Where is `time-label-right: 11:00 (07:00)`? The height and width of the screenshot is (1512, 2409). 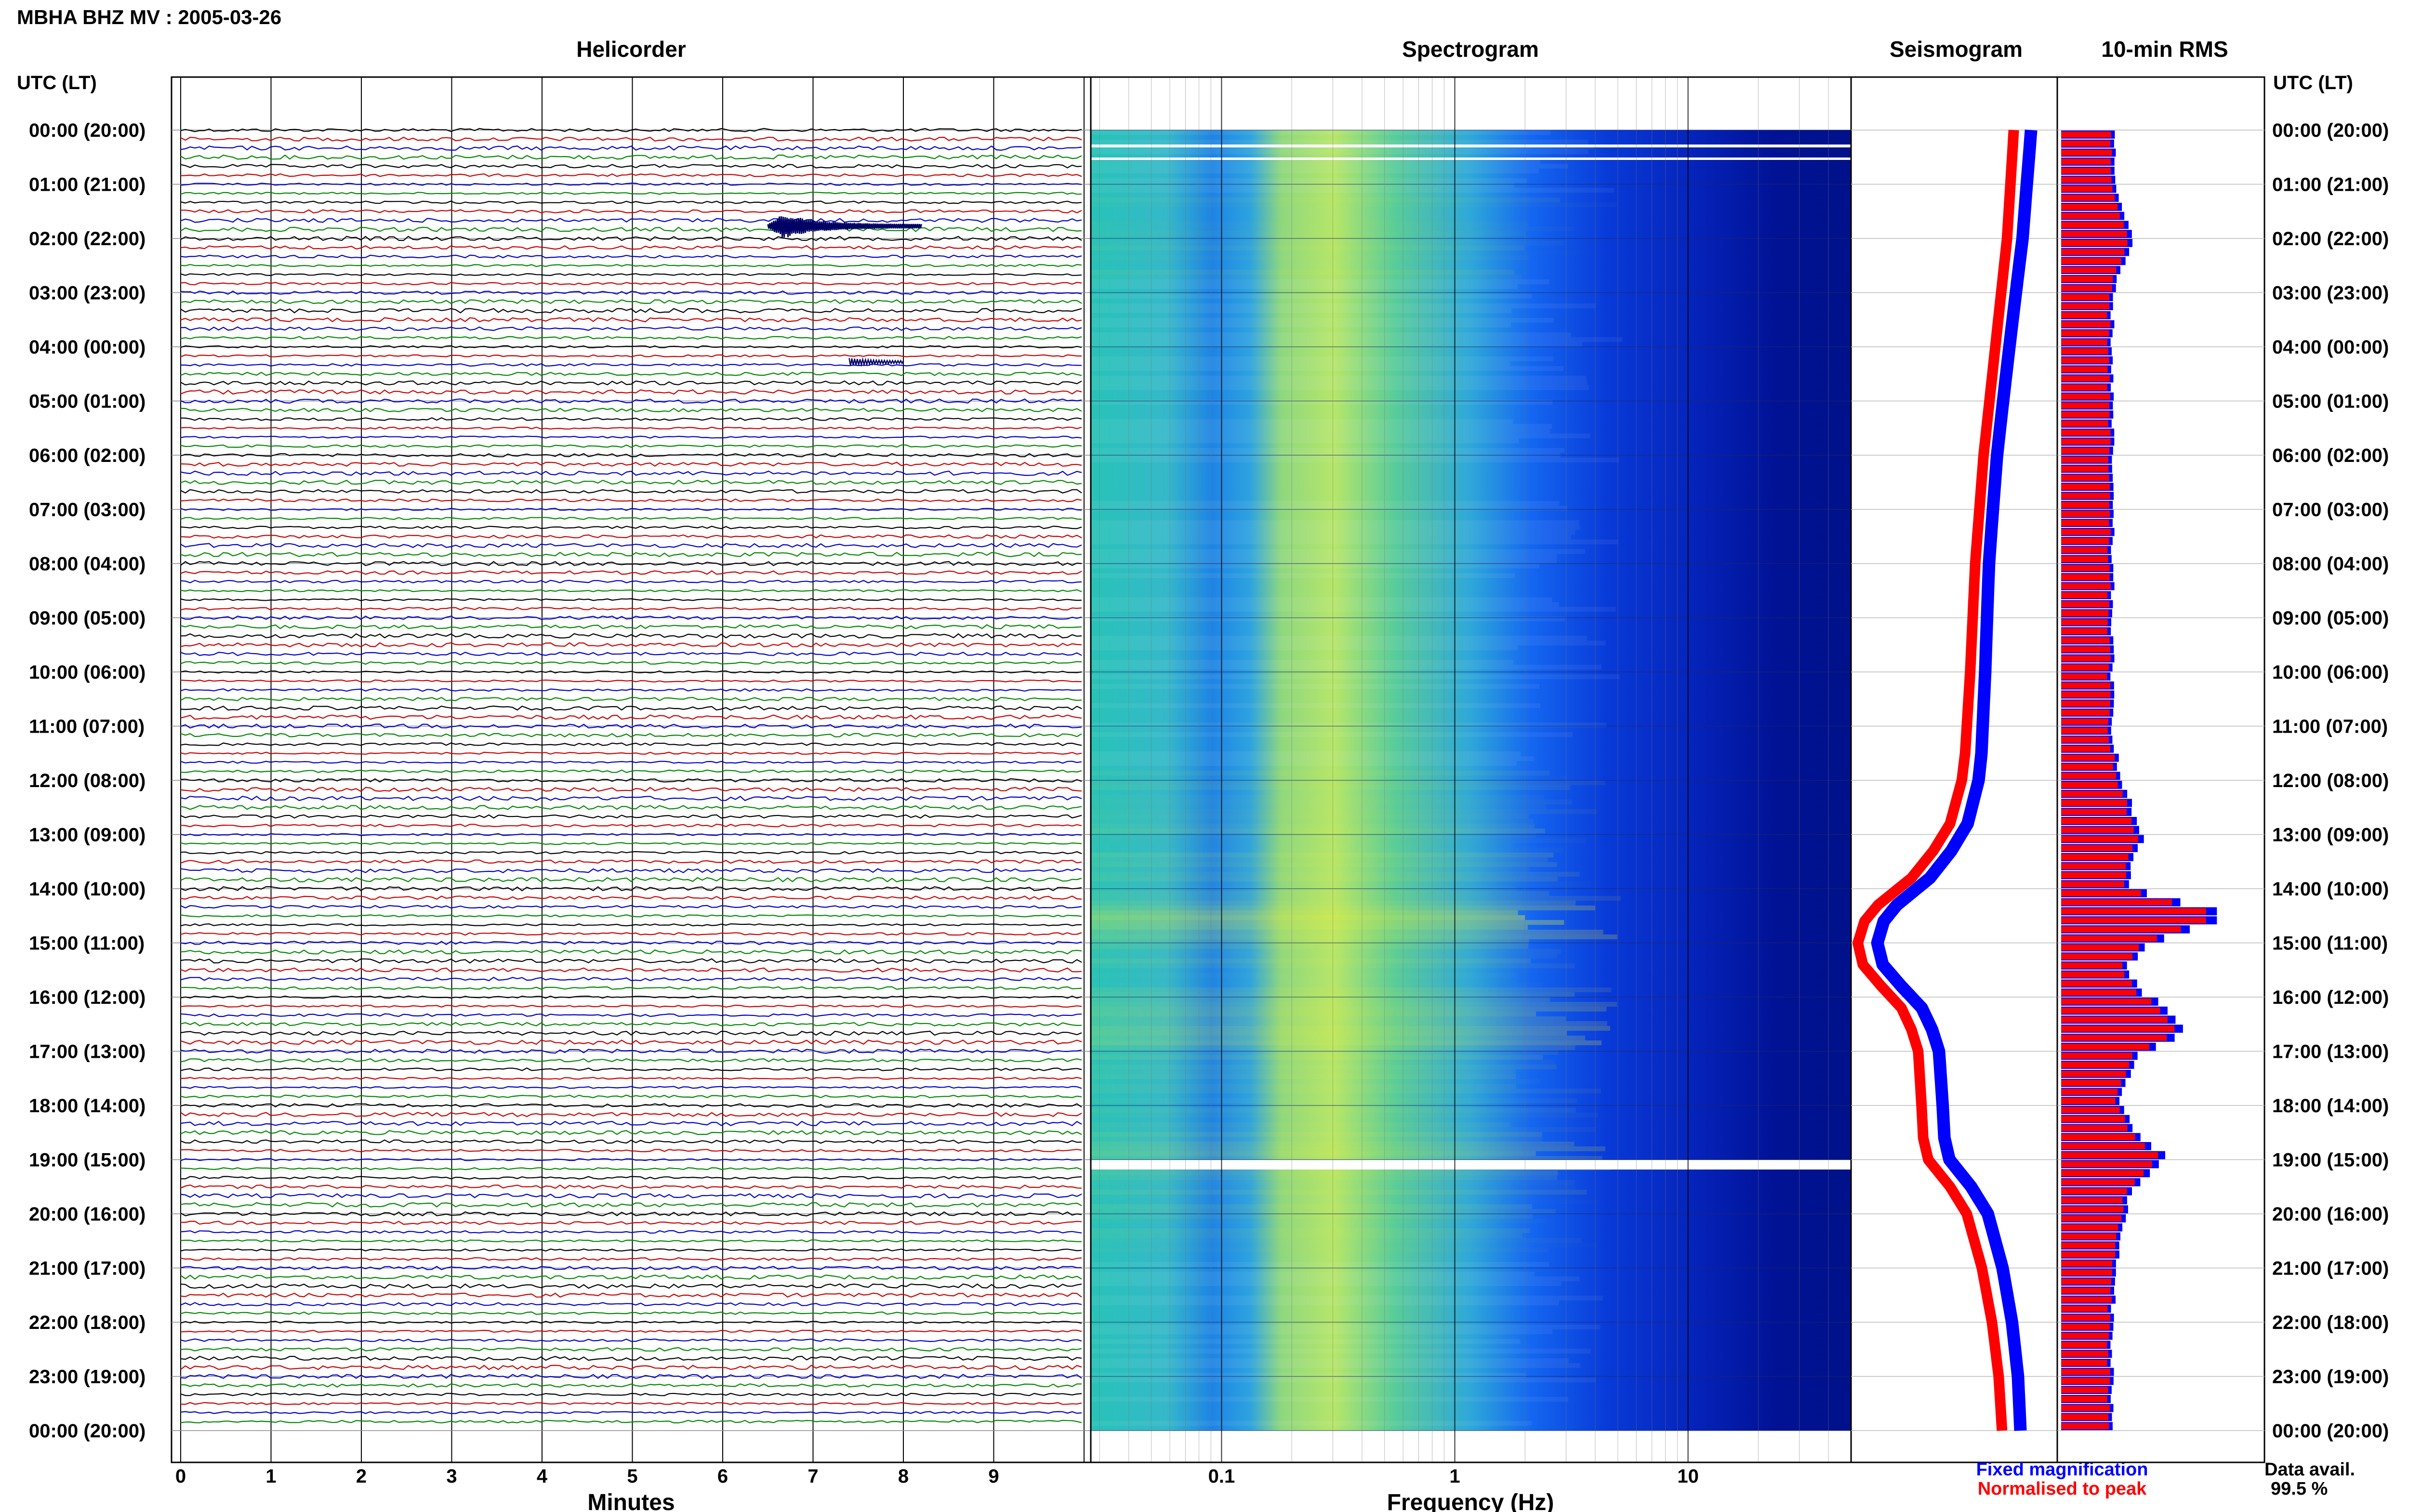 time-label-right: 11:00 (07:00) is located at coordinates (2330, 726).